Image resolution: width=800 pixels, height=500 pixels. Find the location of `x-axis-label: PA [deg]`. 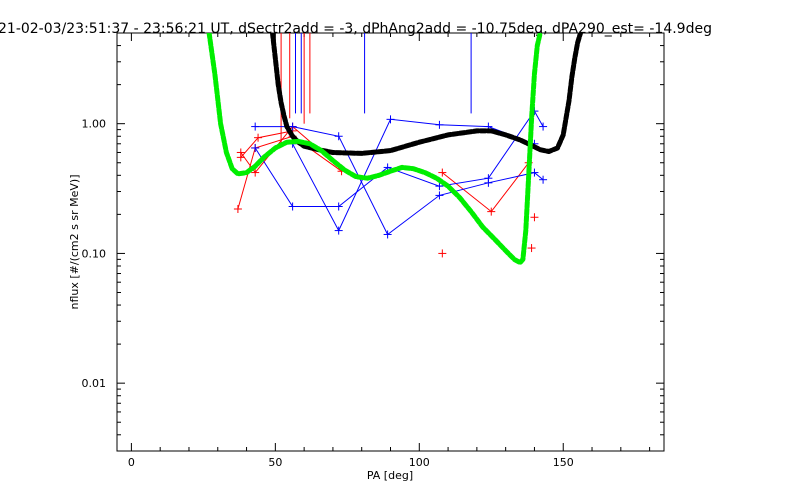

x-axis-label: PA [deg] is located at coordinates (390, 475).